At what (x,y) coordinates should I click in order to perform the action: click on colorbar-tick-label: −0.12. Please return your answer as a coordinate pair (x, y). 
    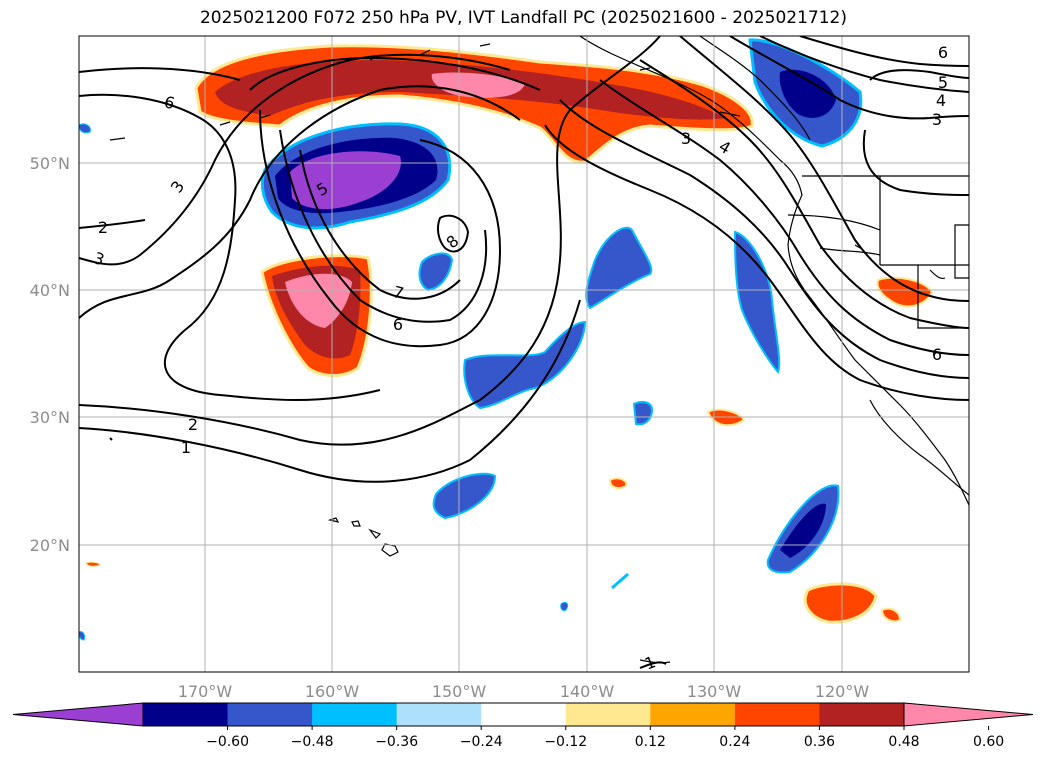
    Looking at the image, I should click on (565, 742).